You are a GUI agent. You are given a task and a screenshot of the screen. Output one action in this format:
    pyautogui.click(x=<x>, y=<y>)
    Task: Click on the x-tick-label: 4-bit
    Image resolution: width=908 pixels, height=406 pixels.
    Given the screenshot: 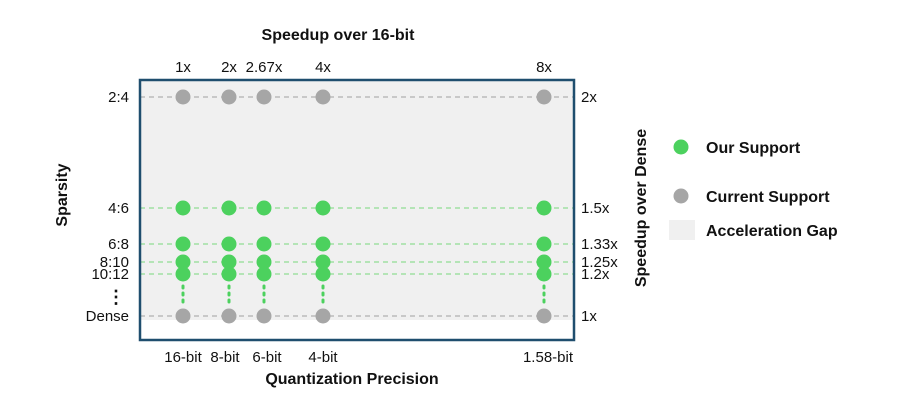 What is the action you would take?
    pyautogui.click(x=323, y=357)
    